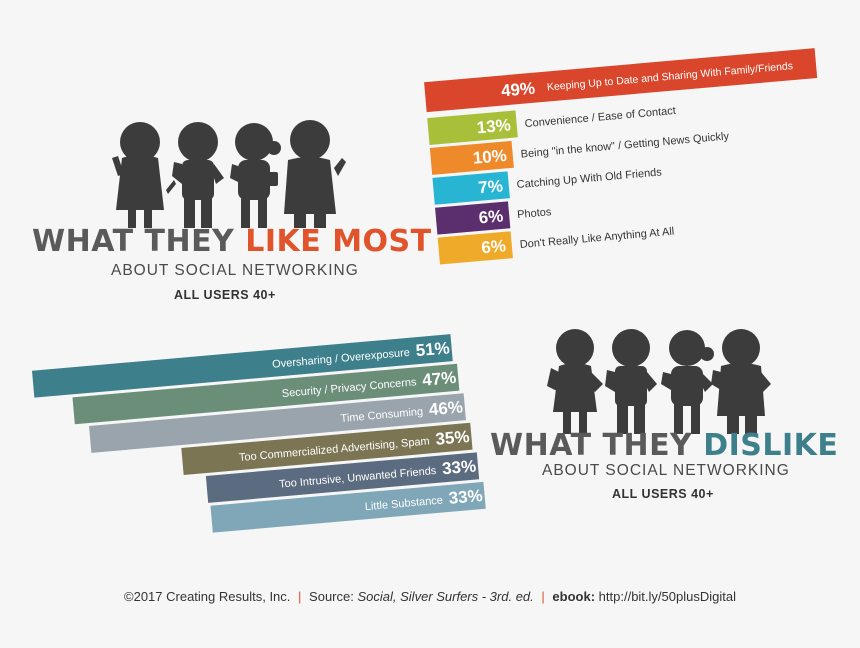 The height and width of the screenshot is (648, 860). I want to click on like-title: WHAT THEY LIKE MOST, so click(232, 241).